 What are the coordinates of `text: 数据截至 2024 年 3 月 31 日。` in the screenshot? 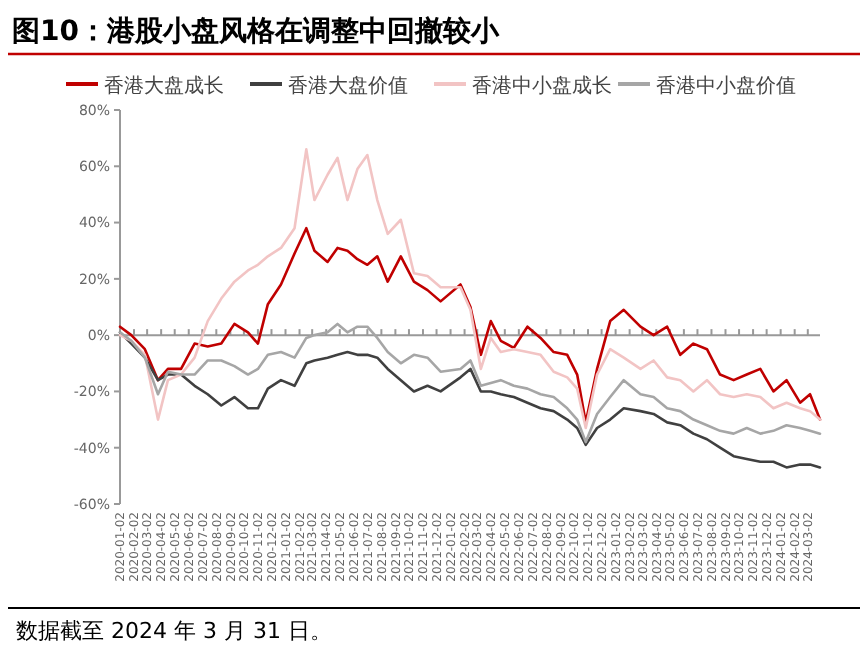 It's located at (174, 631).